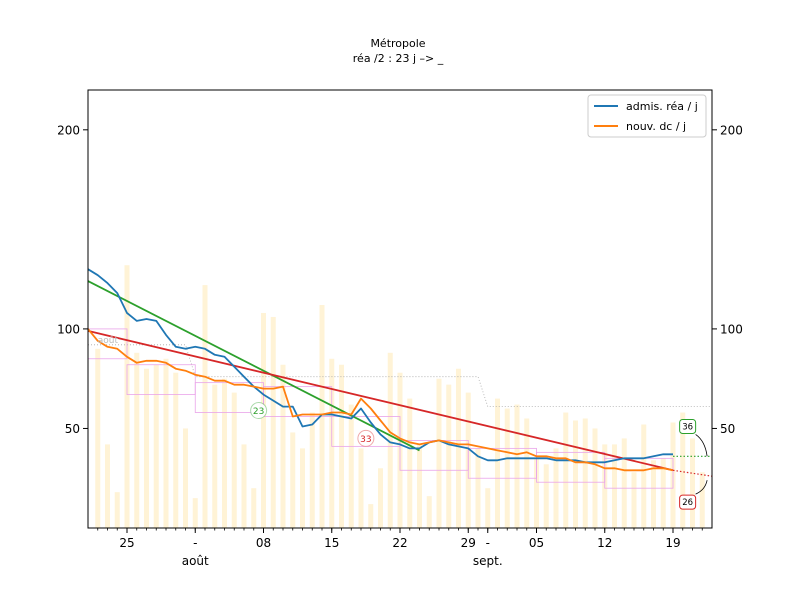 The image size is (800, 600). I want to click on annotation-label: 36, so click(687, 427).